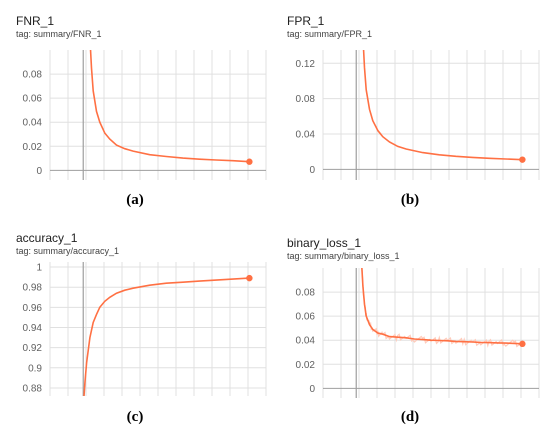 The width and height of the screenshot is (550, 439). Describe the element at coordinates (306, 21) in the screenshot. I see `chart-title: FPR_1` at that location.